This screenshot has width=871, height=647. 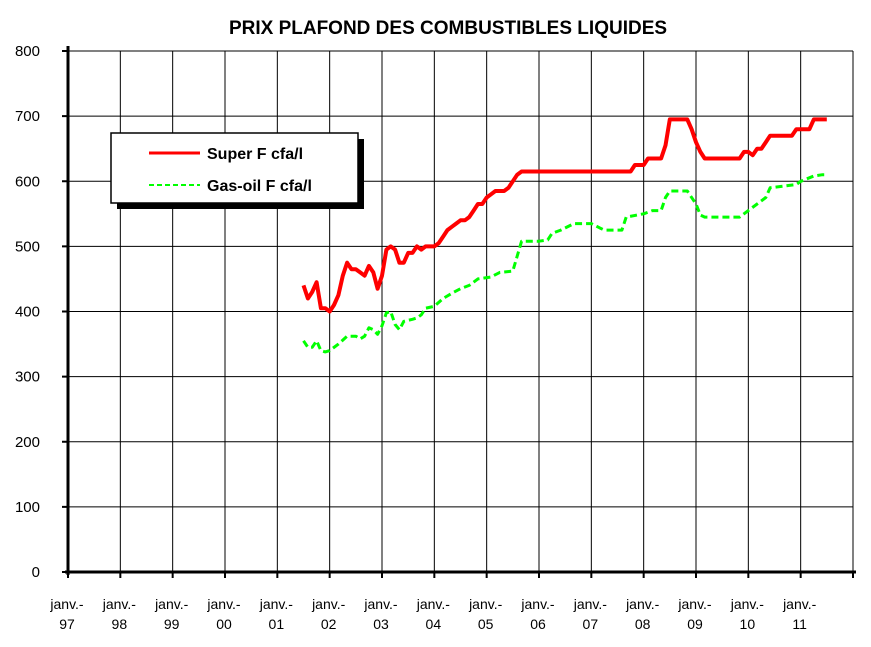 I want to click on chart-title: PRIX PLAFOND DES COMBUSTIBLES LIQUIDES, so click(x=448, y=28).